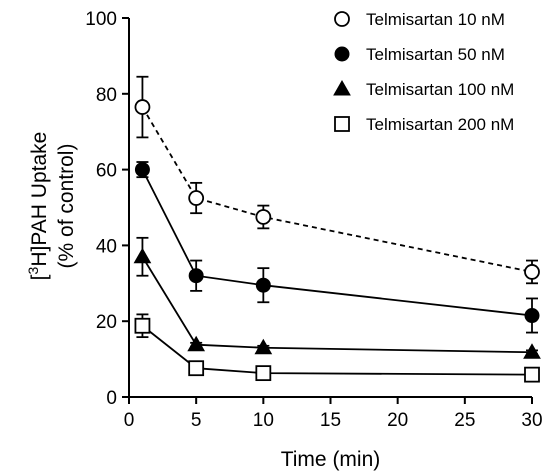  Describe the element at coordinates (531, 420) in the screenshot. I see `x-tick-label: 30` at that location.